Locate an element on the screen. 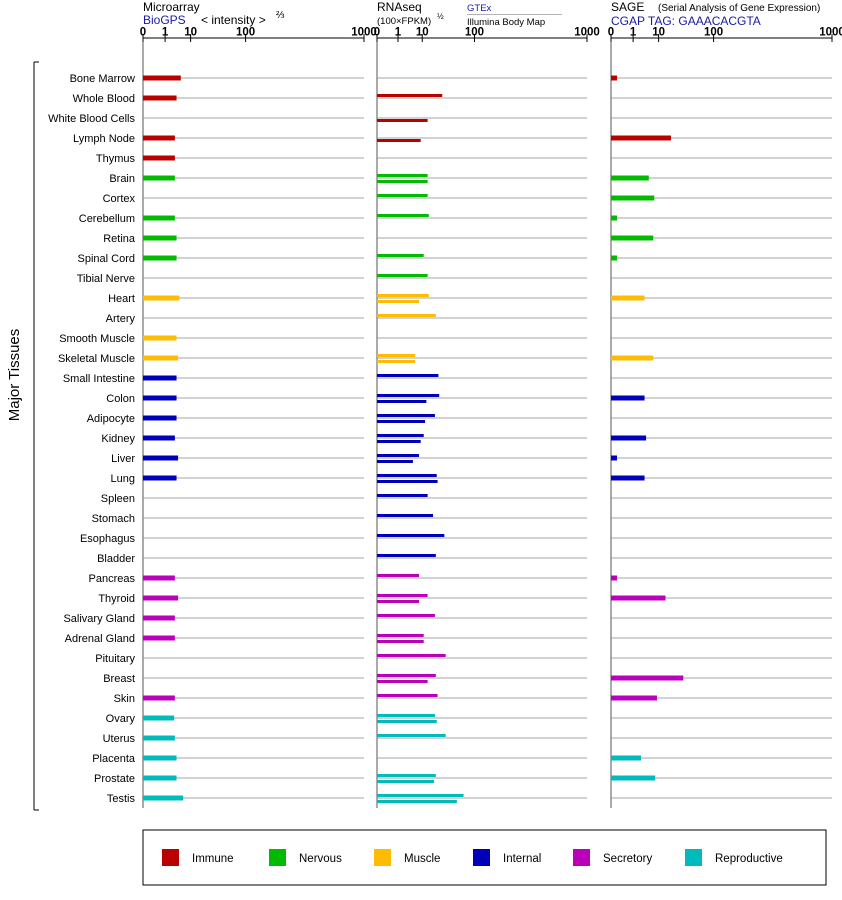 Image resolution: width=842 pixels, height=900 pixels. tissue-row: Skin is located at coordinates (473, 699).